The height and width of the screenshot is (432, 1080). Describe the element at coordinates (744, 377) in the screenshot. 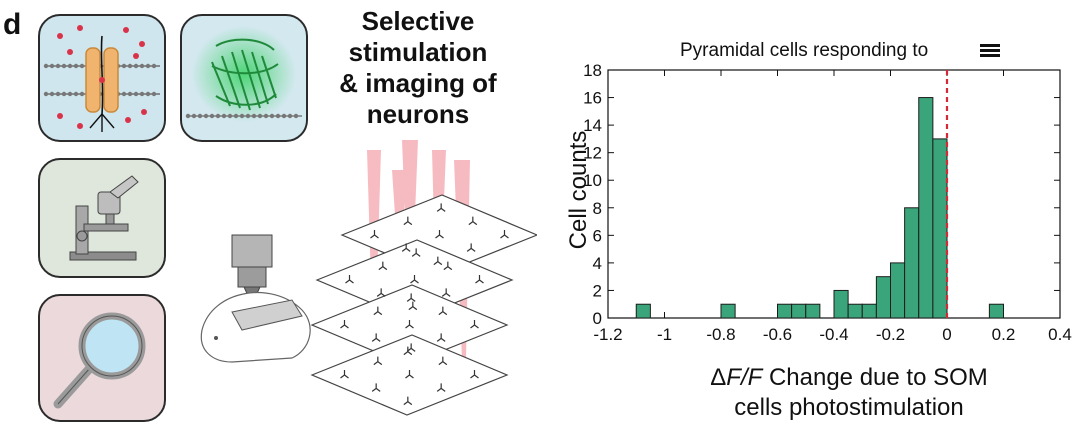

I see `x-axis-label-italic: F/F` at that location.